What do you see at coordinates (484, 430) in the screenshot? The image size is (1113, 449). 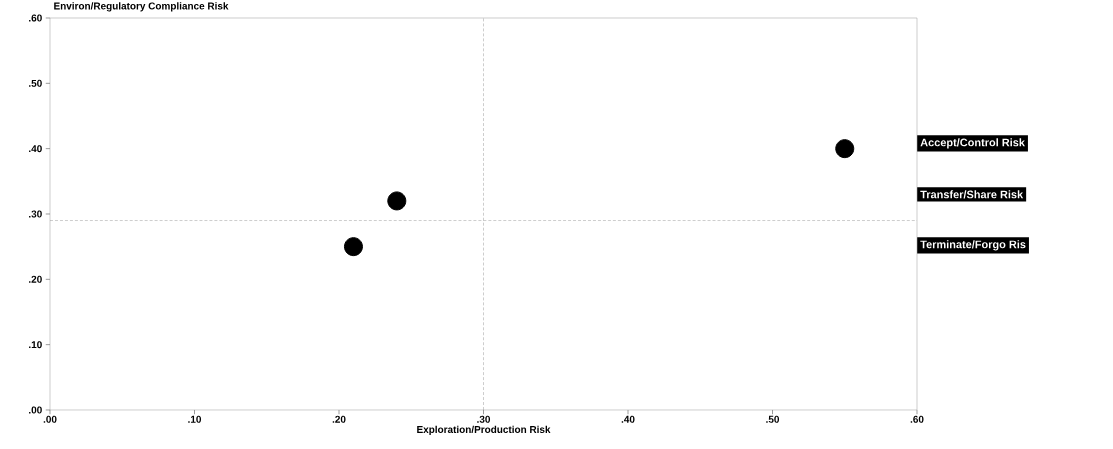 I see `x-axis-title: Exploration/Production Risk` at bounding box center [484, 430].